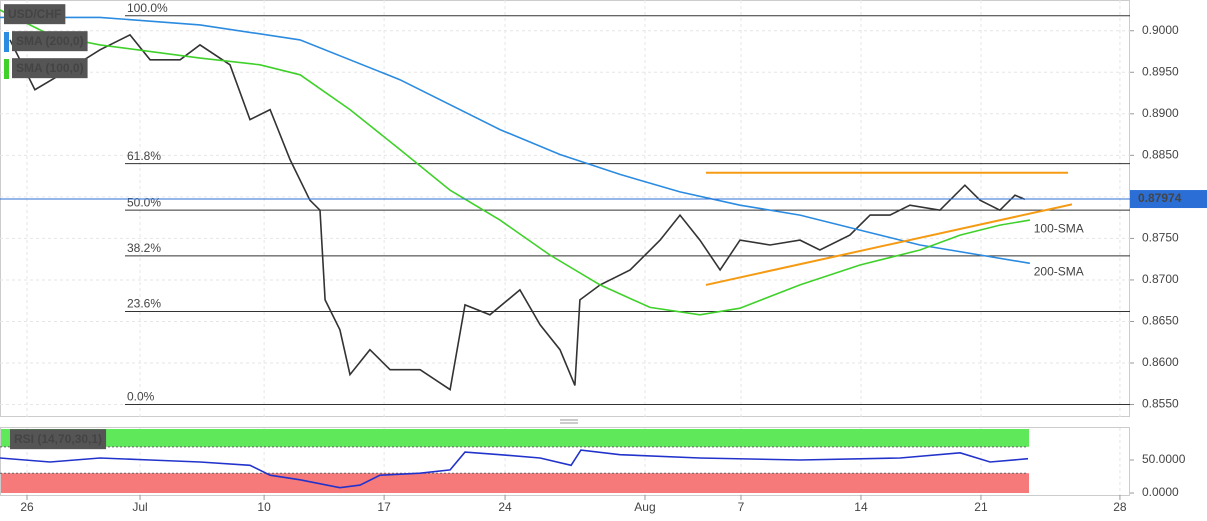  I want to click on y-tick-label: 0.8700, so click(1160, 279).